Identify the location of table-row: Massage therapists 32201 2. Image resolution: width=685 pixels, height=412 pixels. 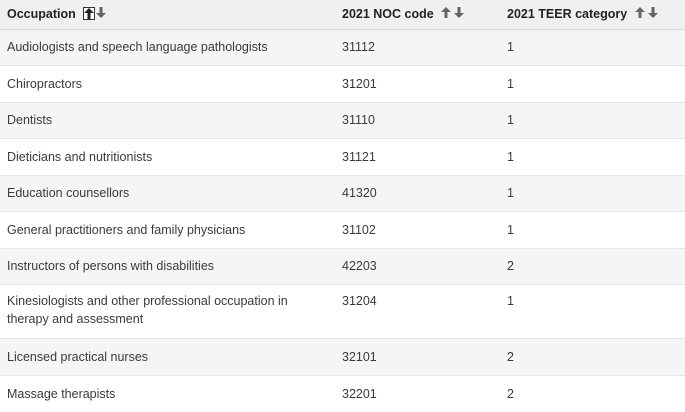
(342, 393).